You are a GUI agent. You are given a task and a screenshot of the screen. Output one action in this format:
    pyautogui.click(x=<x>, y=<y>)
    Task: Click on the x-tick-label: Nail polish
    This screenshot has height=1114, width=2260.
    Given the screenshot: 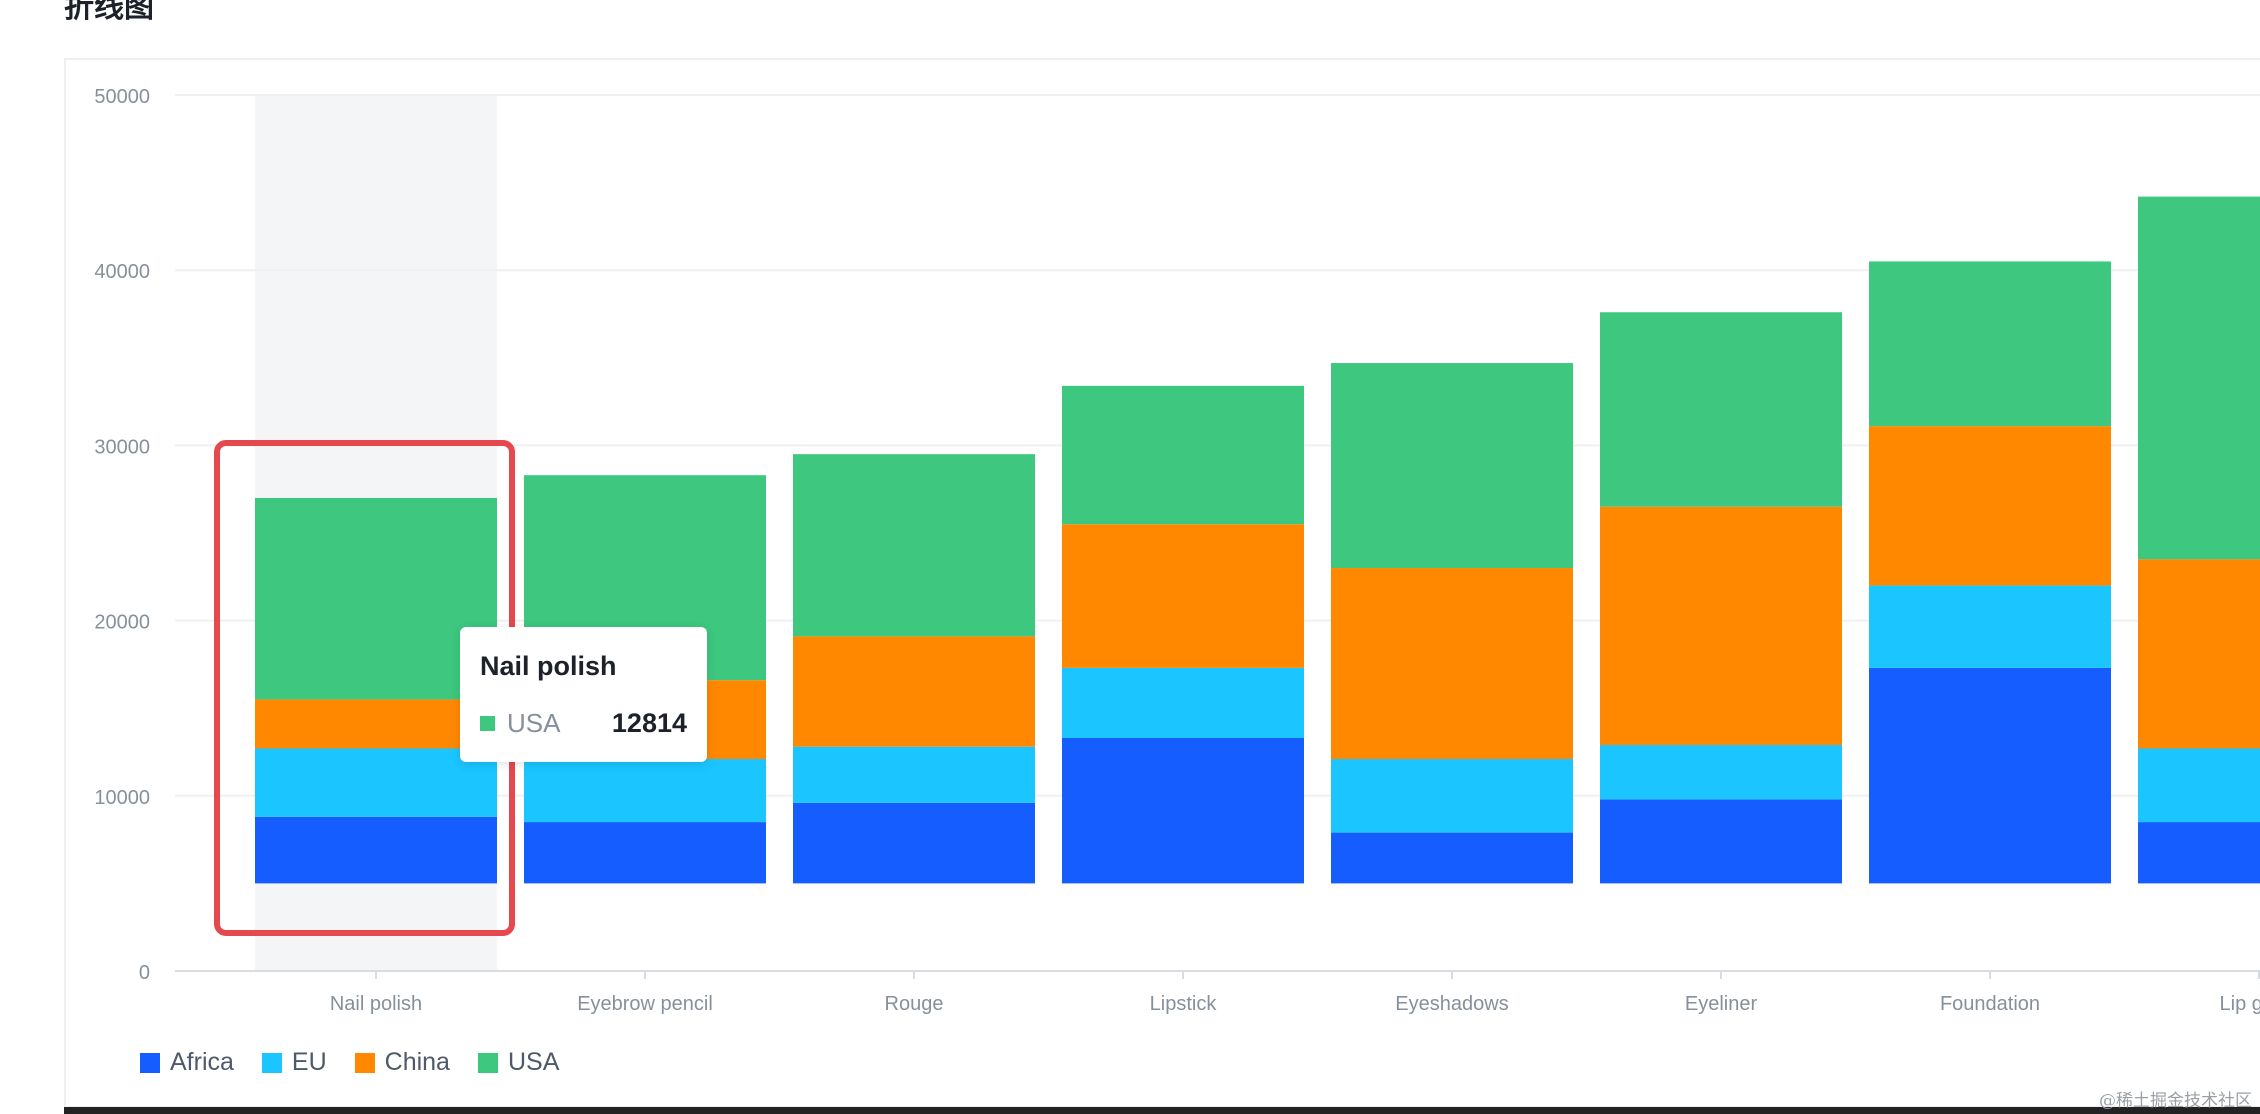 What is the action you would take?
    pyautogui.click(x=376, y=1004)
    